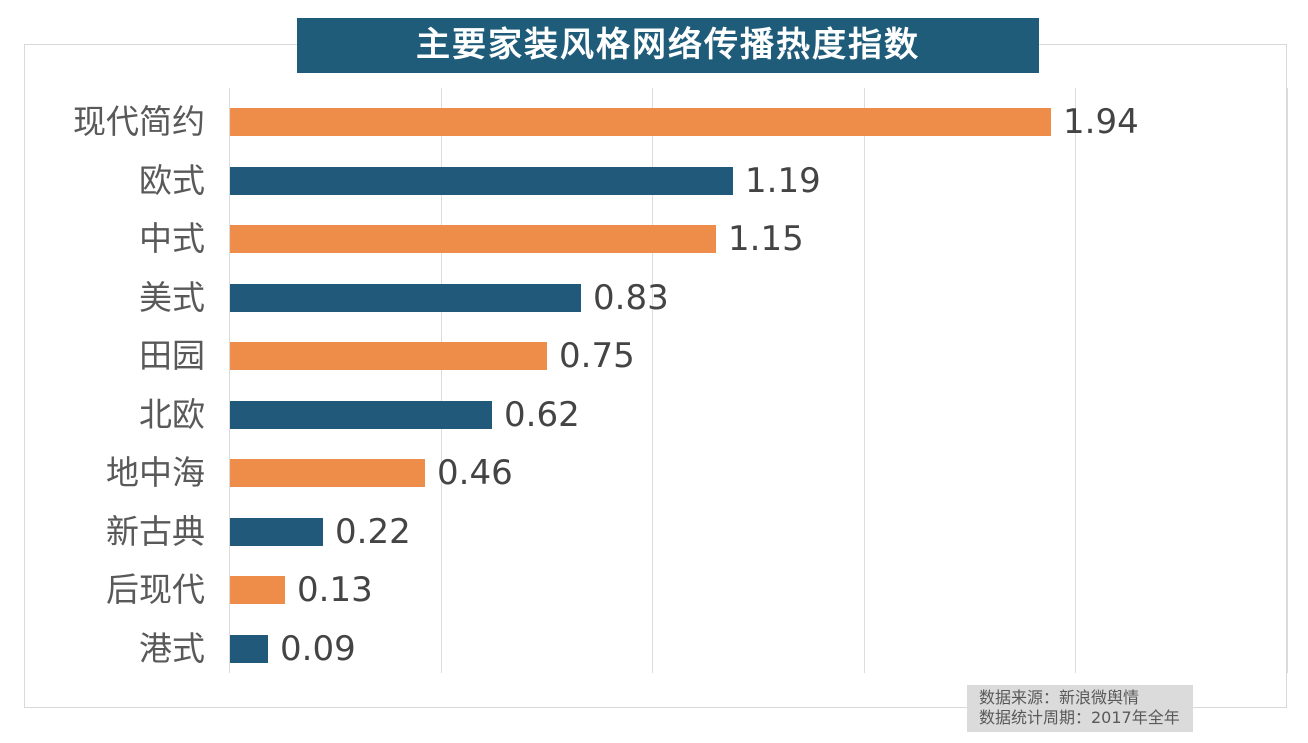 This screenshot has width=1308, height=743. Describe the element at coordinates (631, 298) in the screenshot. I see `value-label: 0.83` at that location.